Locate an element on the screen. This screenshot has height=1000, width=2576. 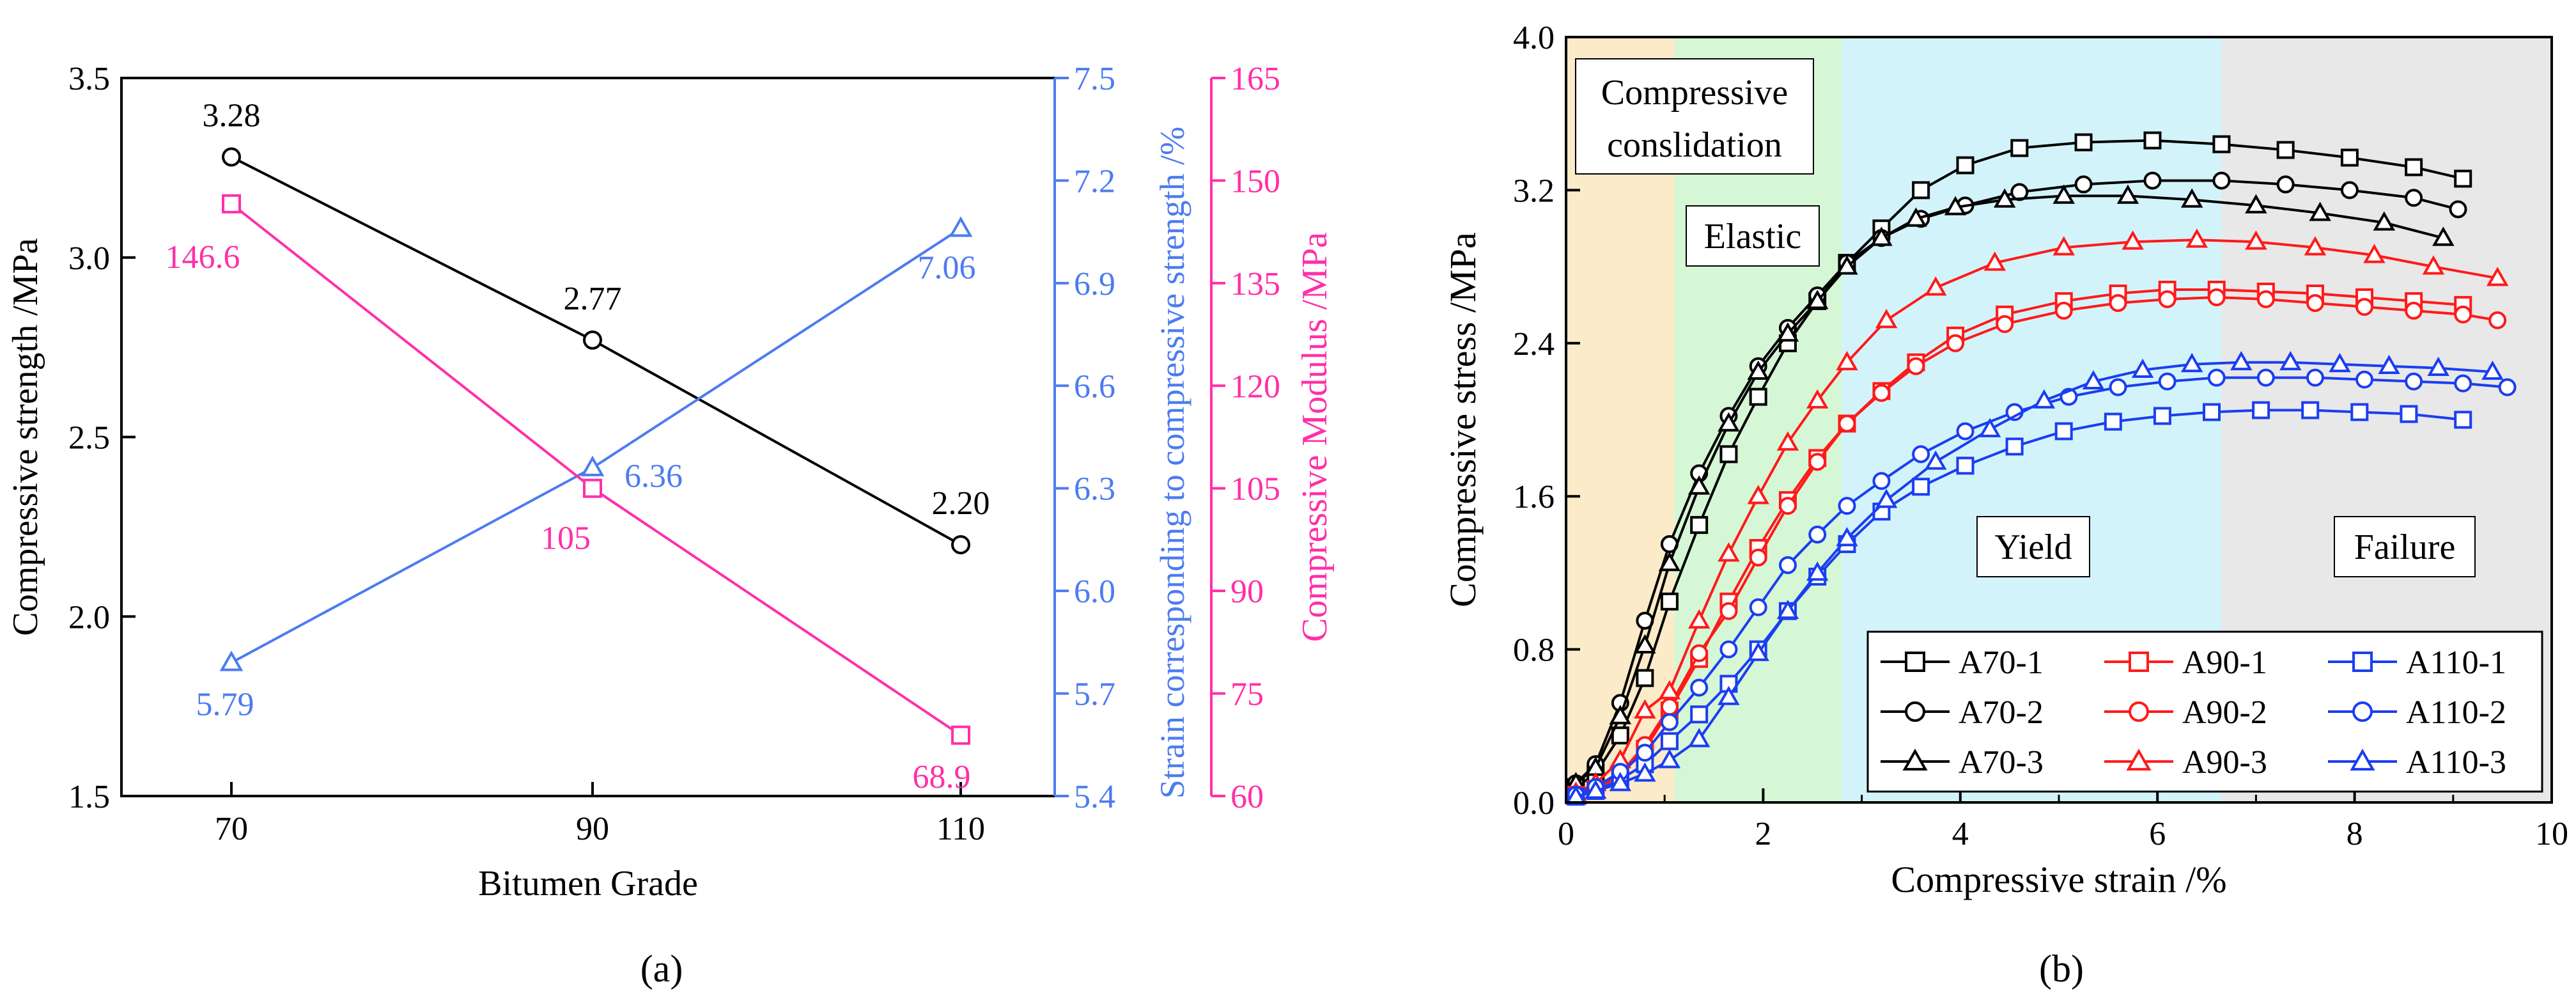
y-right2-tick-label: 120 is located at coordinates (1255, 386).